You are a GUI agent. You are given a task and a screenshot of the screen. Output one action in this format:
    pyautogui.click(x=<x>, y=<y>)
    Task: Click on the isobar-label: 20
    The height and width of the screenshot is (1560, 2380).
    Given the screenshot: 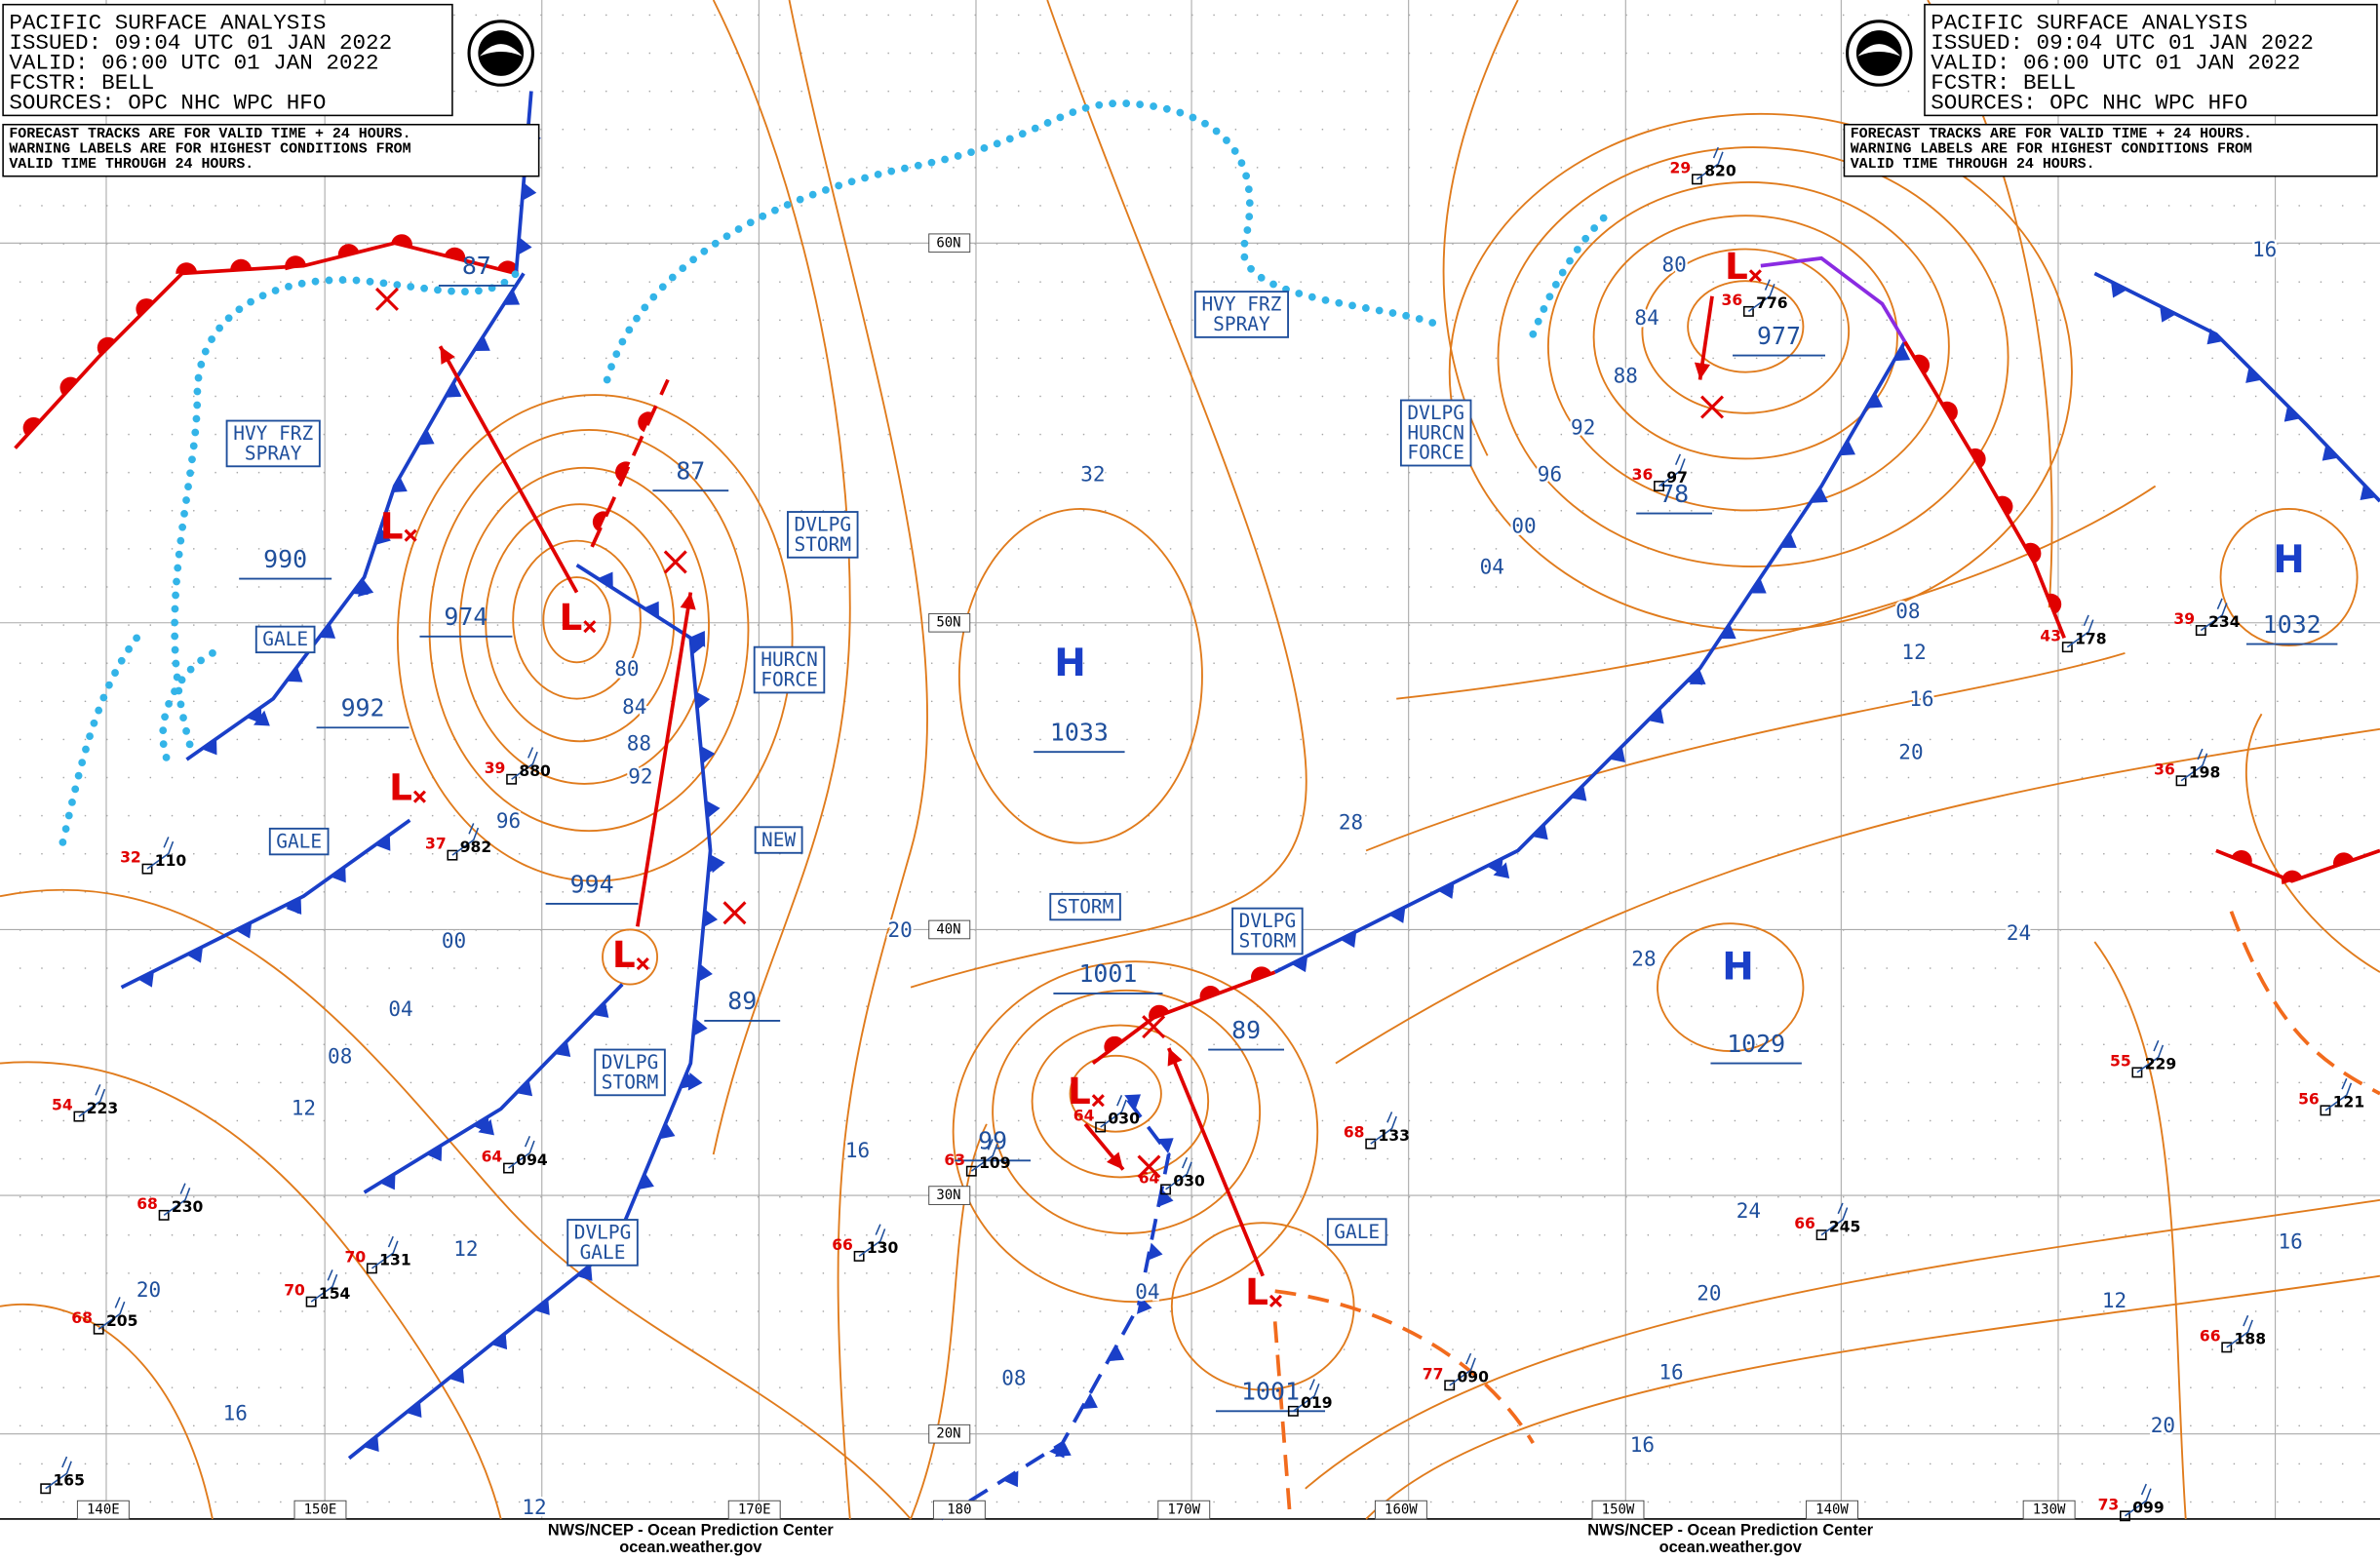 What is the action you would take?
    pyautogui.click(x=149, y=1289)
    